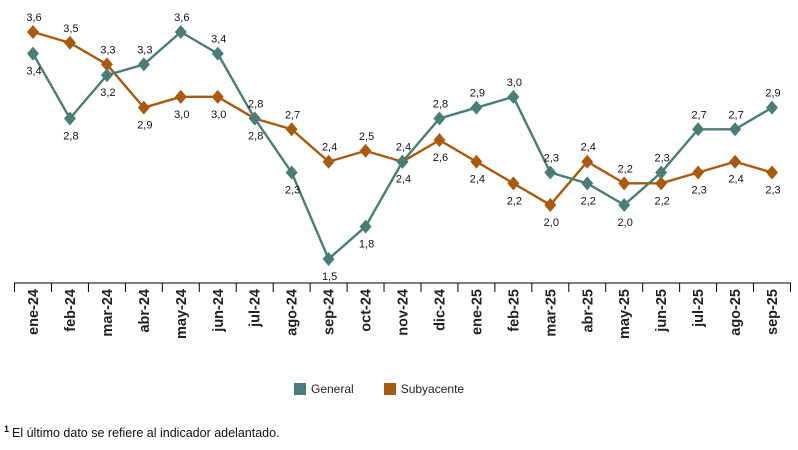 The image size is (798, 450). What do you see at coordinates (330, 312) in the screenshot?
I see `x-tick-label: sep-24` at bounding box center [330, 312].